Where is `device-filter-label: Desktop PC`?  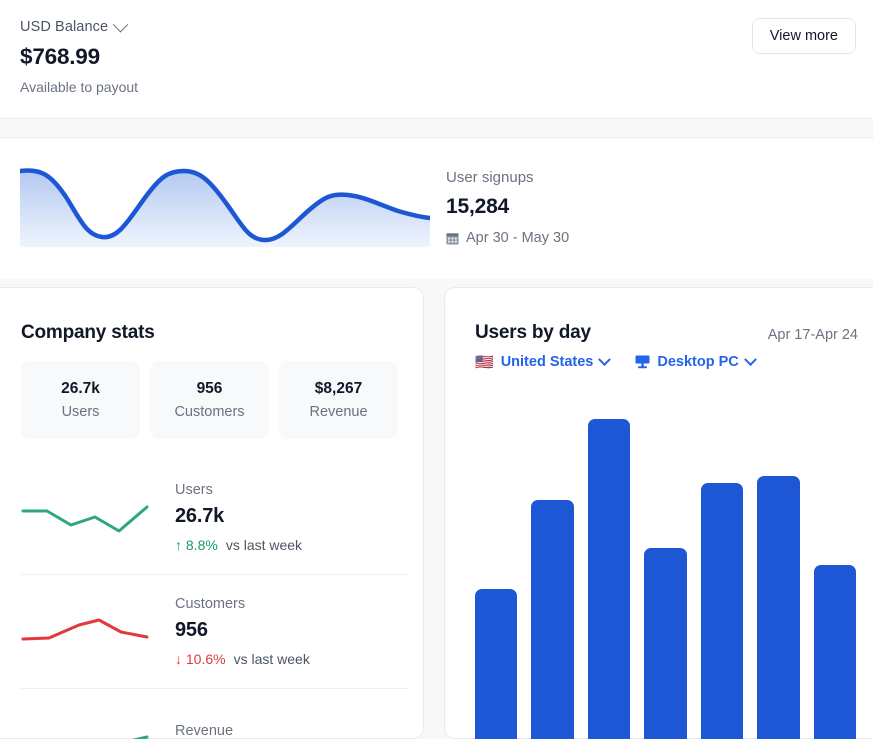 device-filter-label: Desktop PC is located at coordinates (698, 362).